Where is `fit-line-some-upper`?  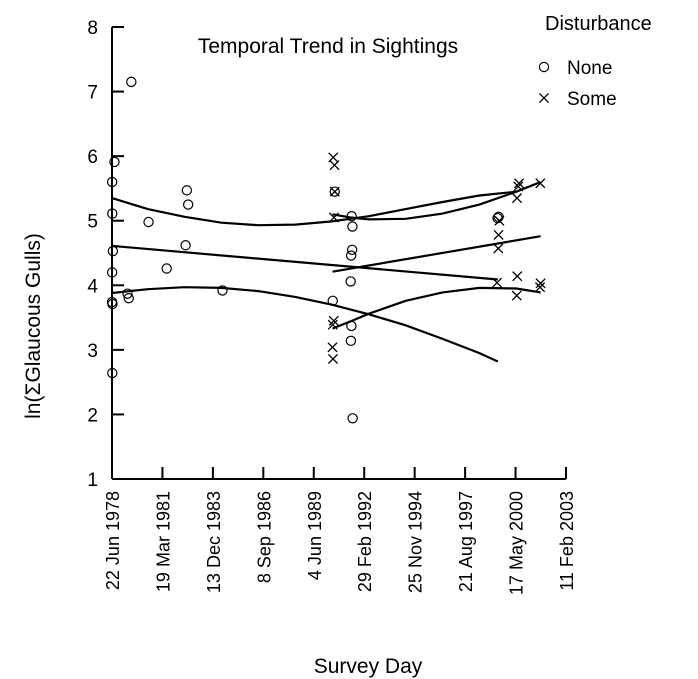 fit-line-some-upper is located at coordinates (437, 200).